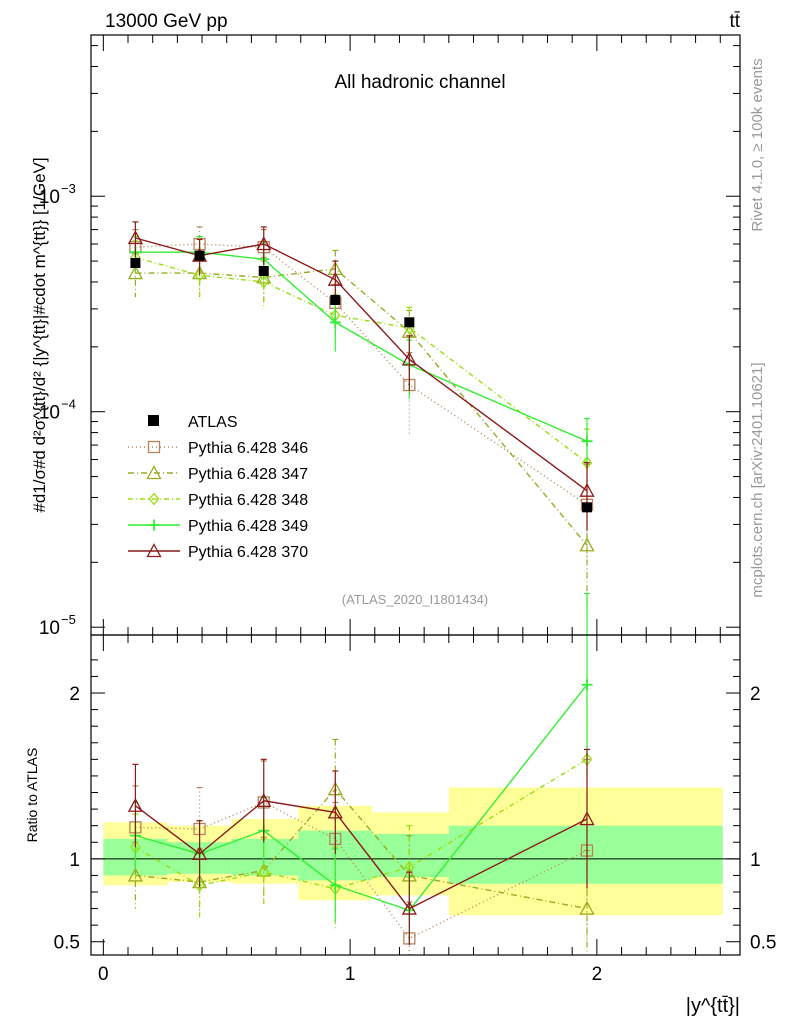  What do you see at coordinates (415, 599) in the screenshot?
I see `watermark-label: (ATLAS_2020_I1801434)` at bounding box center [415, 599].